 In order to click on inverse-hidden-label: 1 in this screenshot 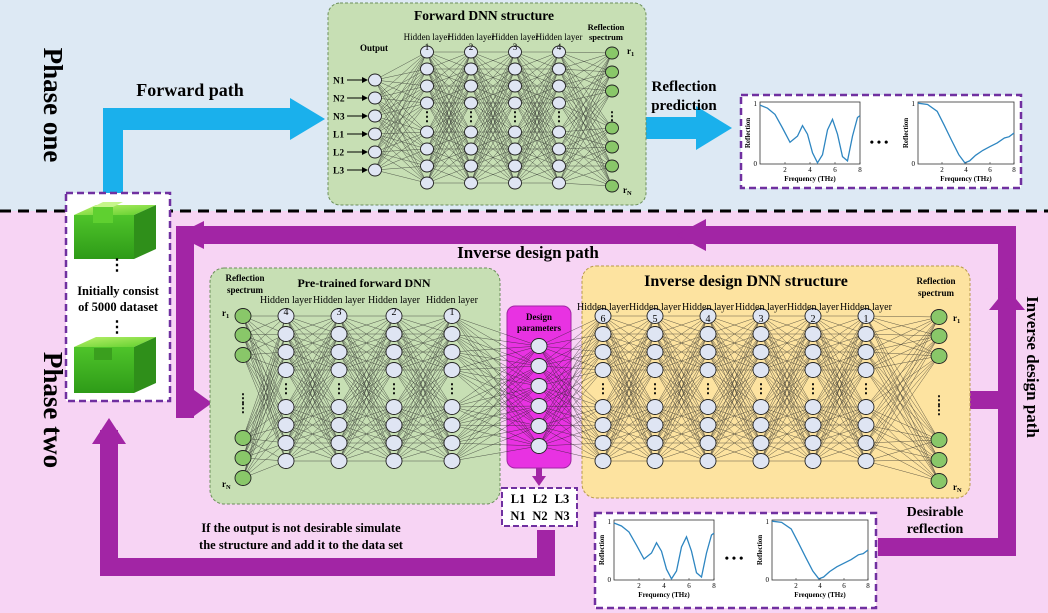, I will do `click(866, 319)`.